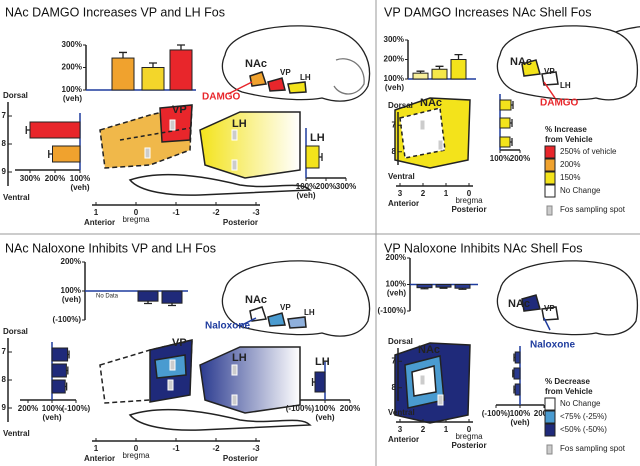  Describe the element at coordinates (566, 129) in the screenshot. I see `legend-title: % Increase` at that location.